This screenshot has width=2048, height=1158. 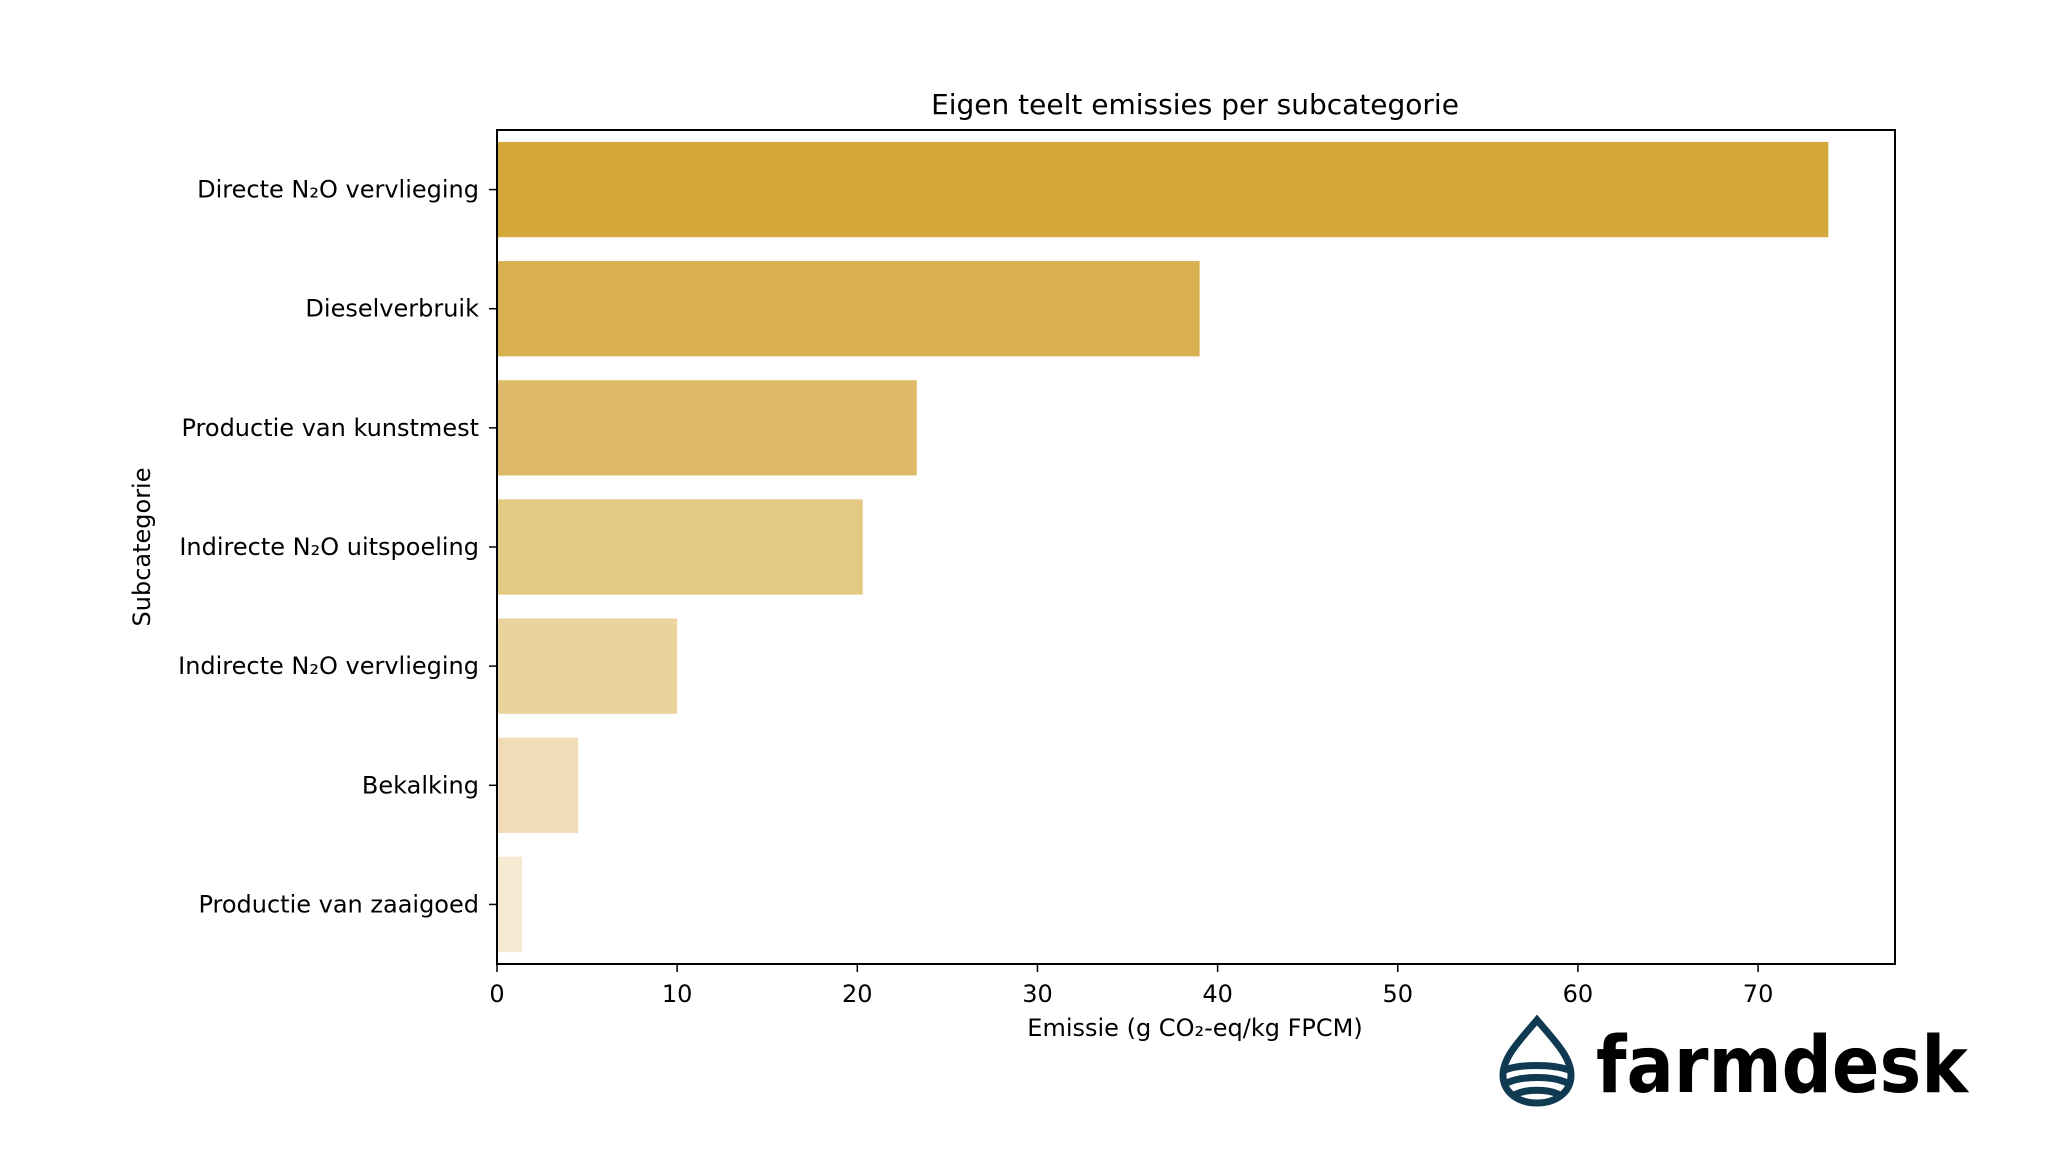 I want to click on x-tick-label: 40, so click(x=1217, y=994).